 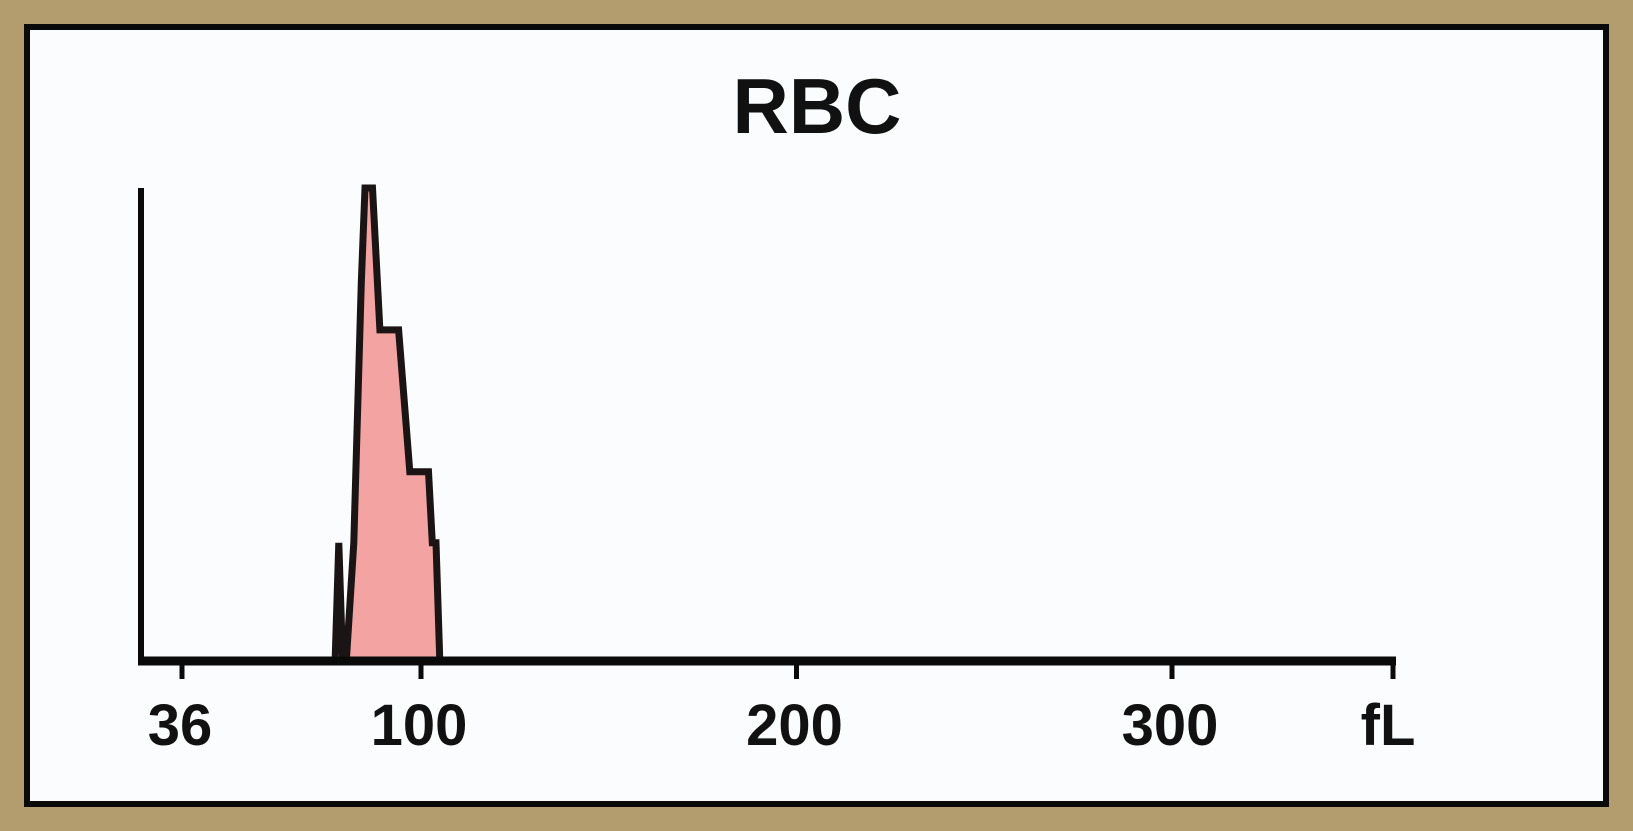 I want to click on x-axis-unit: fL, so click(x=1388, y=725).